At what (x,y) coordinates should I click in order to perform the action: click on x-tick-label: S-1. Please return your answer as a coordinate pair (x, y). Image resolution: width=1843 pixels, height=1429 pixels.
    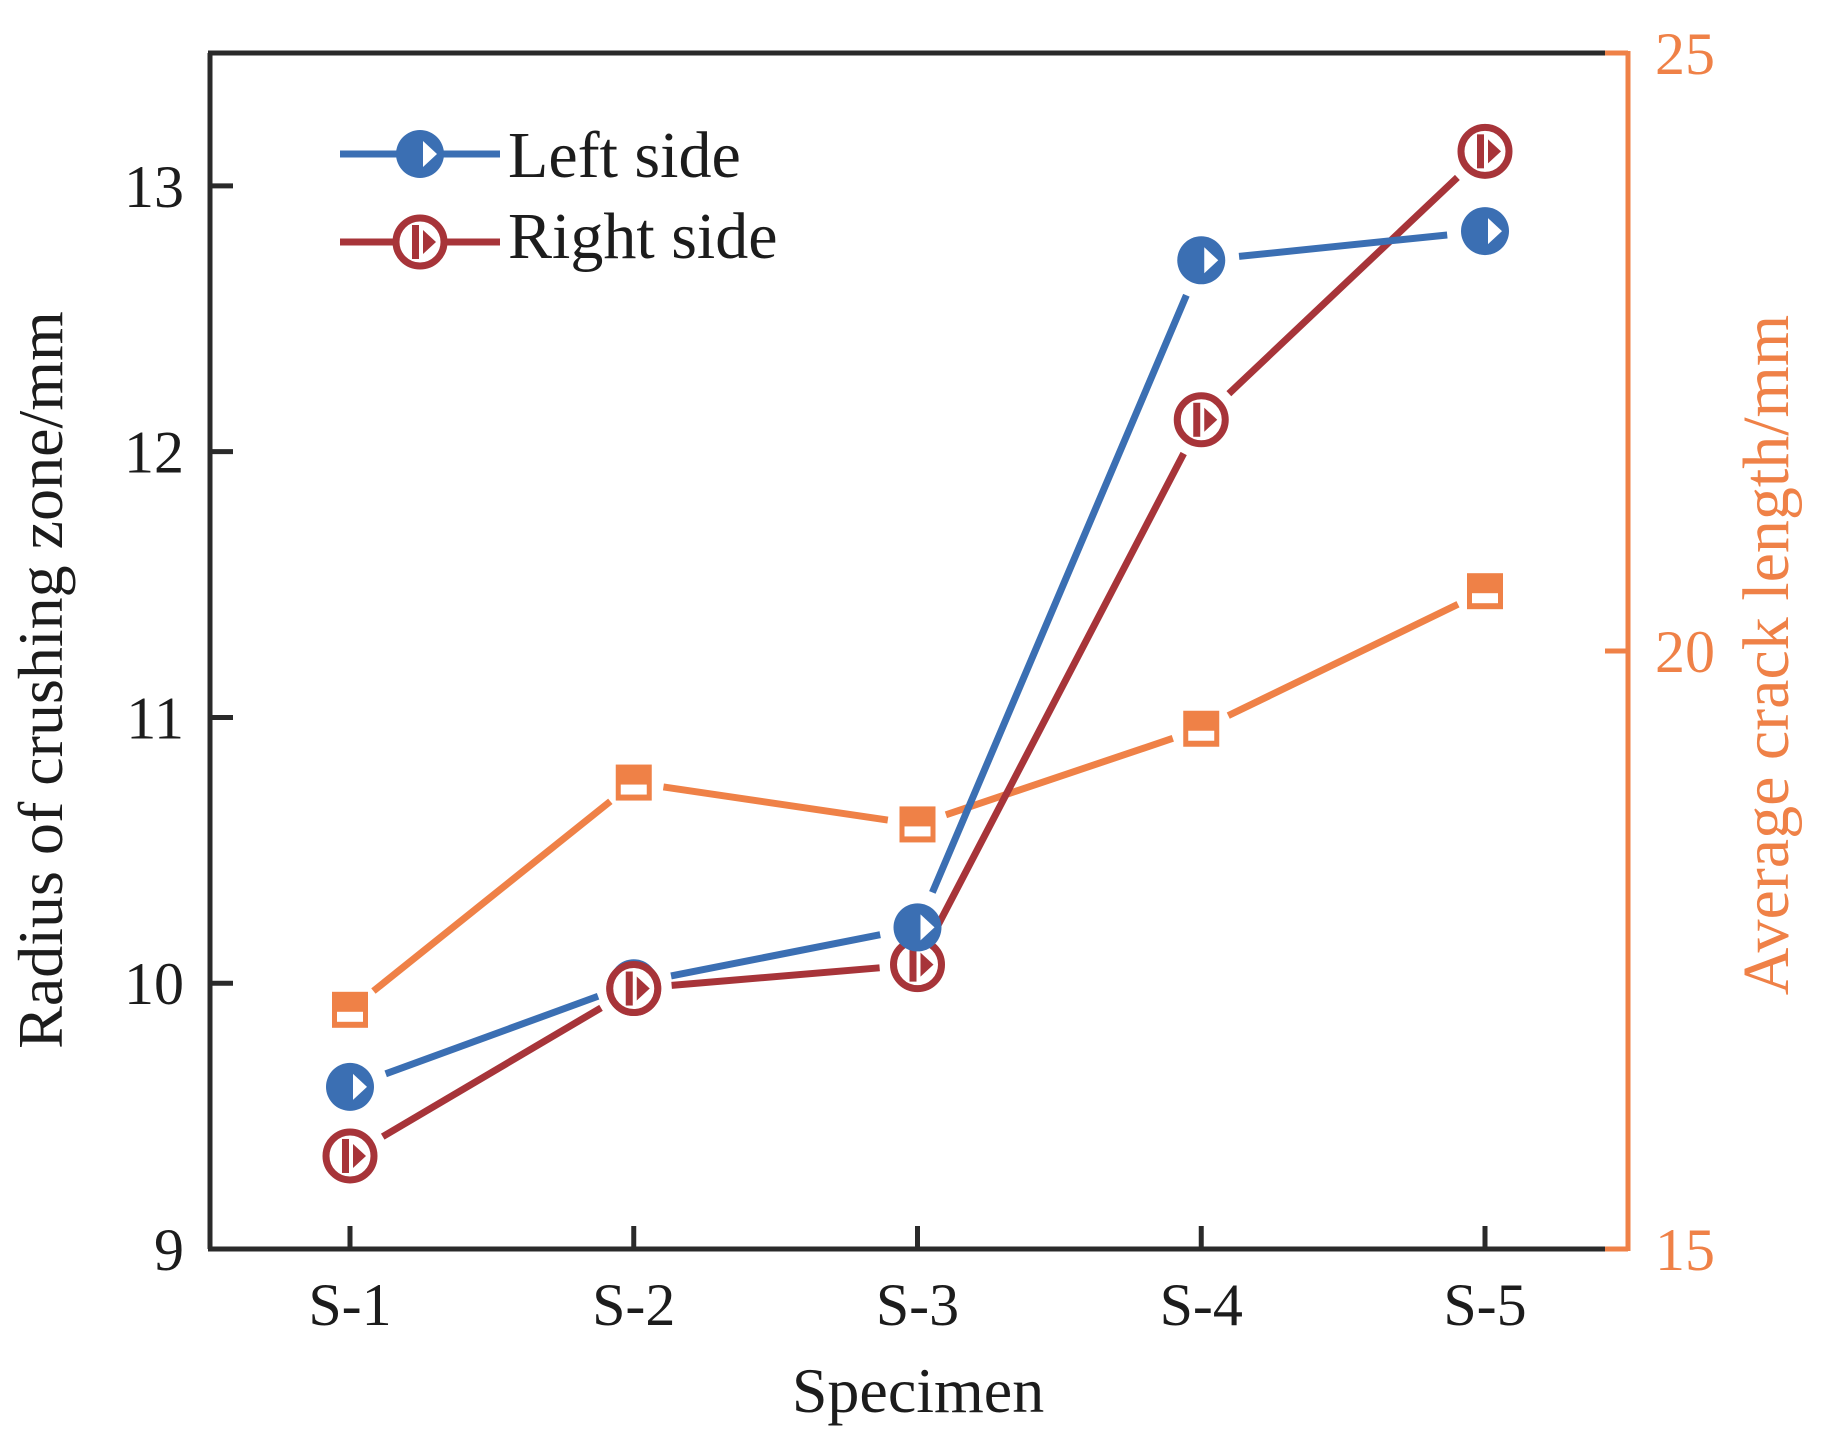
    Looking at the image, I should click on (349, 1305).